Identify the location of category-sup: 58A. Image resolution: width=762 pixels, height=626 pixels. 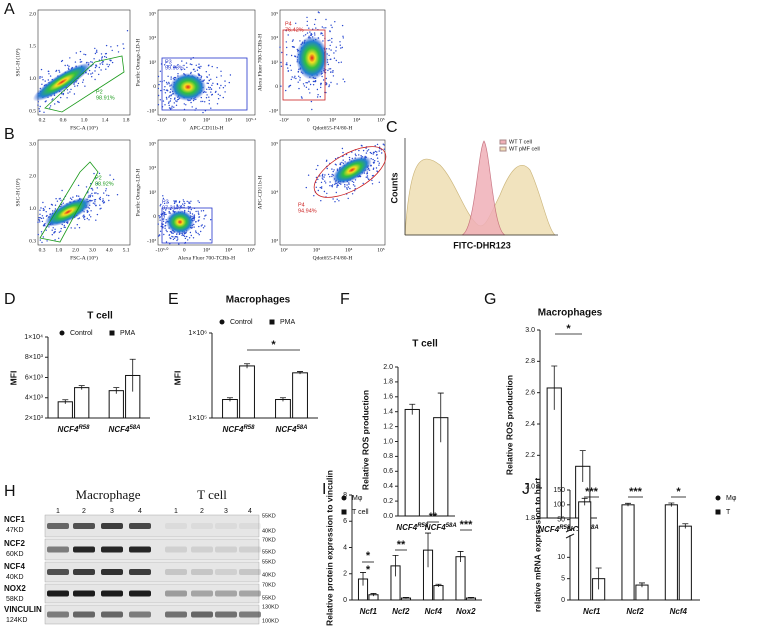
(134, 428).